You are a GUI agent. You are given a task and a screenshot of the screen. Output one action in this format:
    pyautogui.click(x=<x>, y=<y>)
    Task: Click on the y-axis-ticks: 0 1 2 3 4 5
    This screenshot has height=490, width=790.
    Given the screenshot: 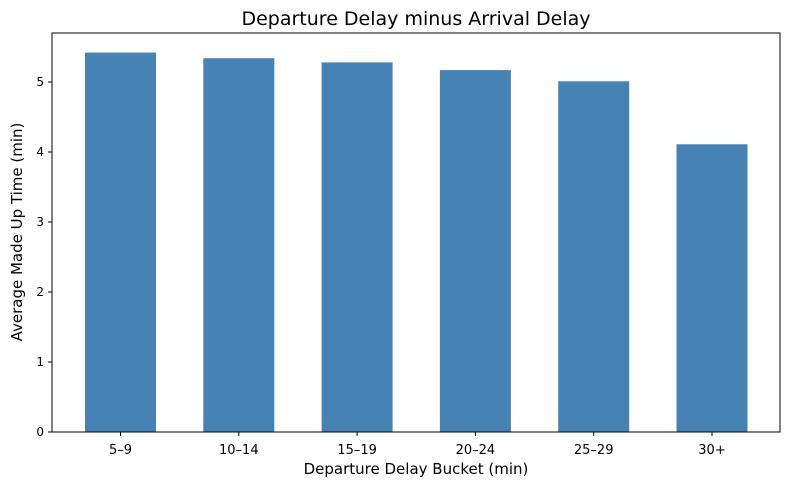 What is the action you would take?
    pyautogui.click(x=44, y=257)
    